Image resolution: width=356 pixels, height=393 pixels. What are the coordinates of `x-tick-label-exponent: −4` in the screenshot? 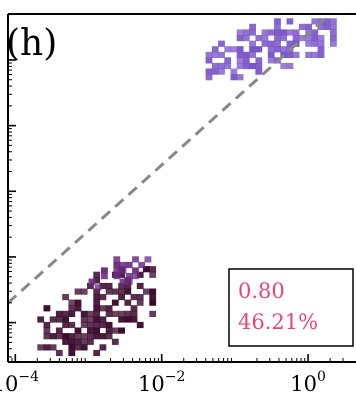 It's located at (28, 377).